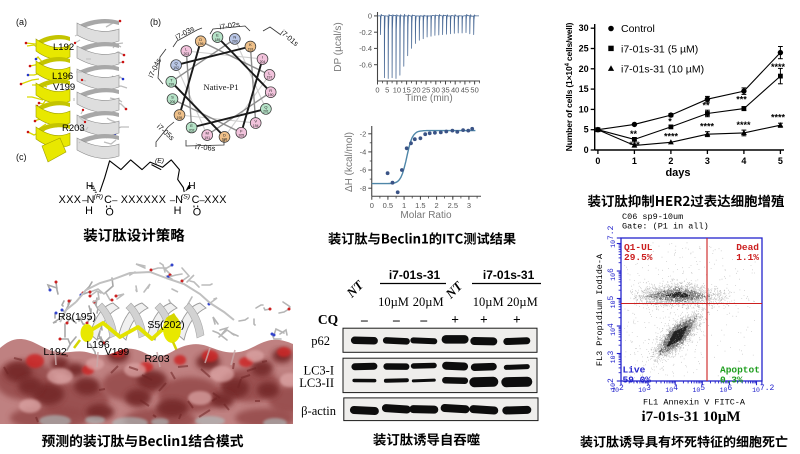 Image resolution: width=800 pixels, height=454 pixels. Describe the element at coordinates (569, 86) in the screenshot. I see `svg-text:Number of cells (1×104 cells/w: Number of cells (1×104 cells/well)` at that location.